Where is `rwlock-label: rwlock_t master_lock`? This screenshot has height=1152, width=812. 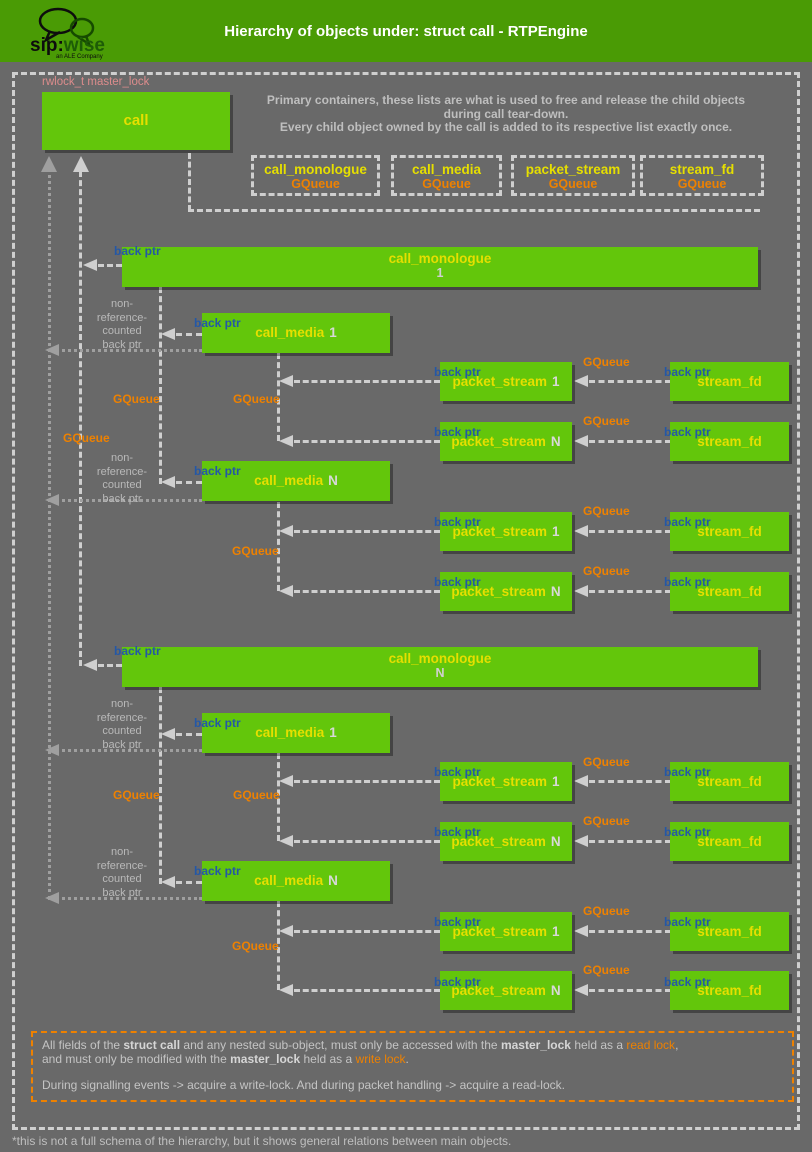
rwlock-label: rwlock_t master_lock is located at coordinates (96, 82).